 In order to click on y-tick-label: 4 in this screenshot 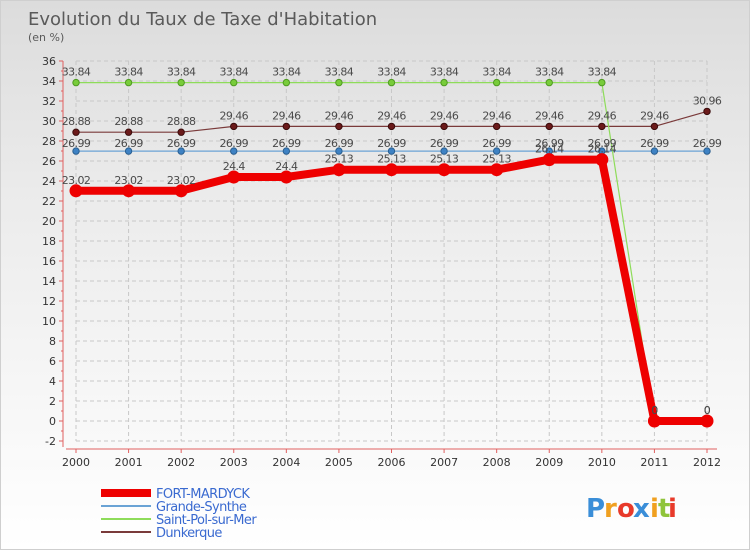, I will do `click(52, 381)`.